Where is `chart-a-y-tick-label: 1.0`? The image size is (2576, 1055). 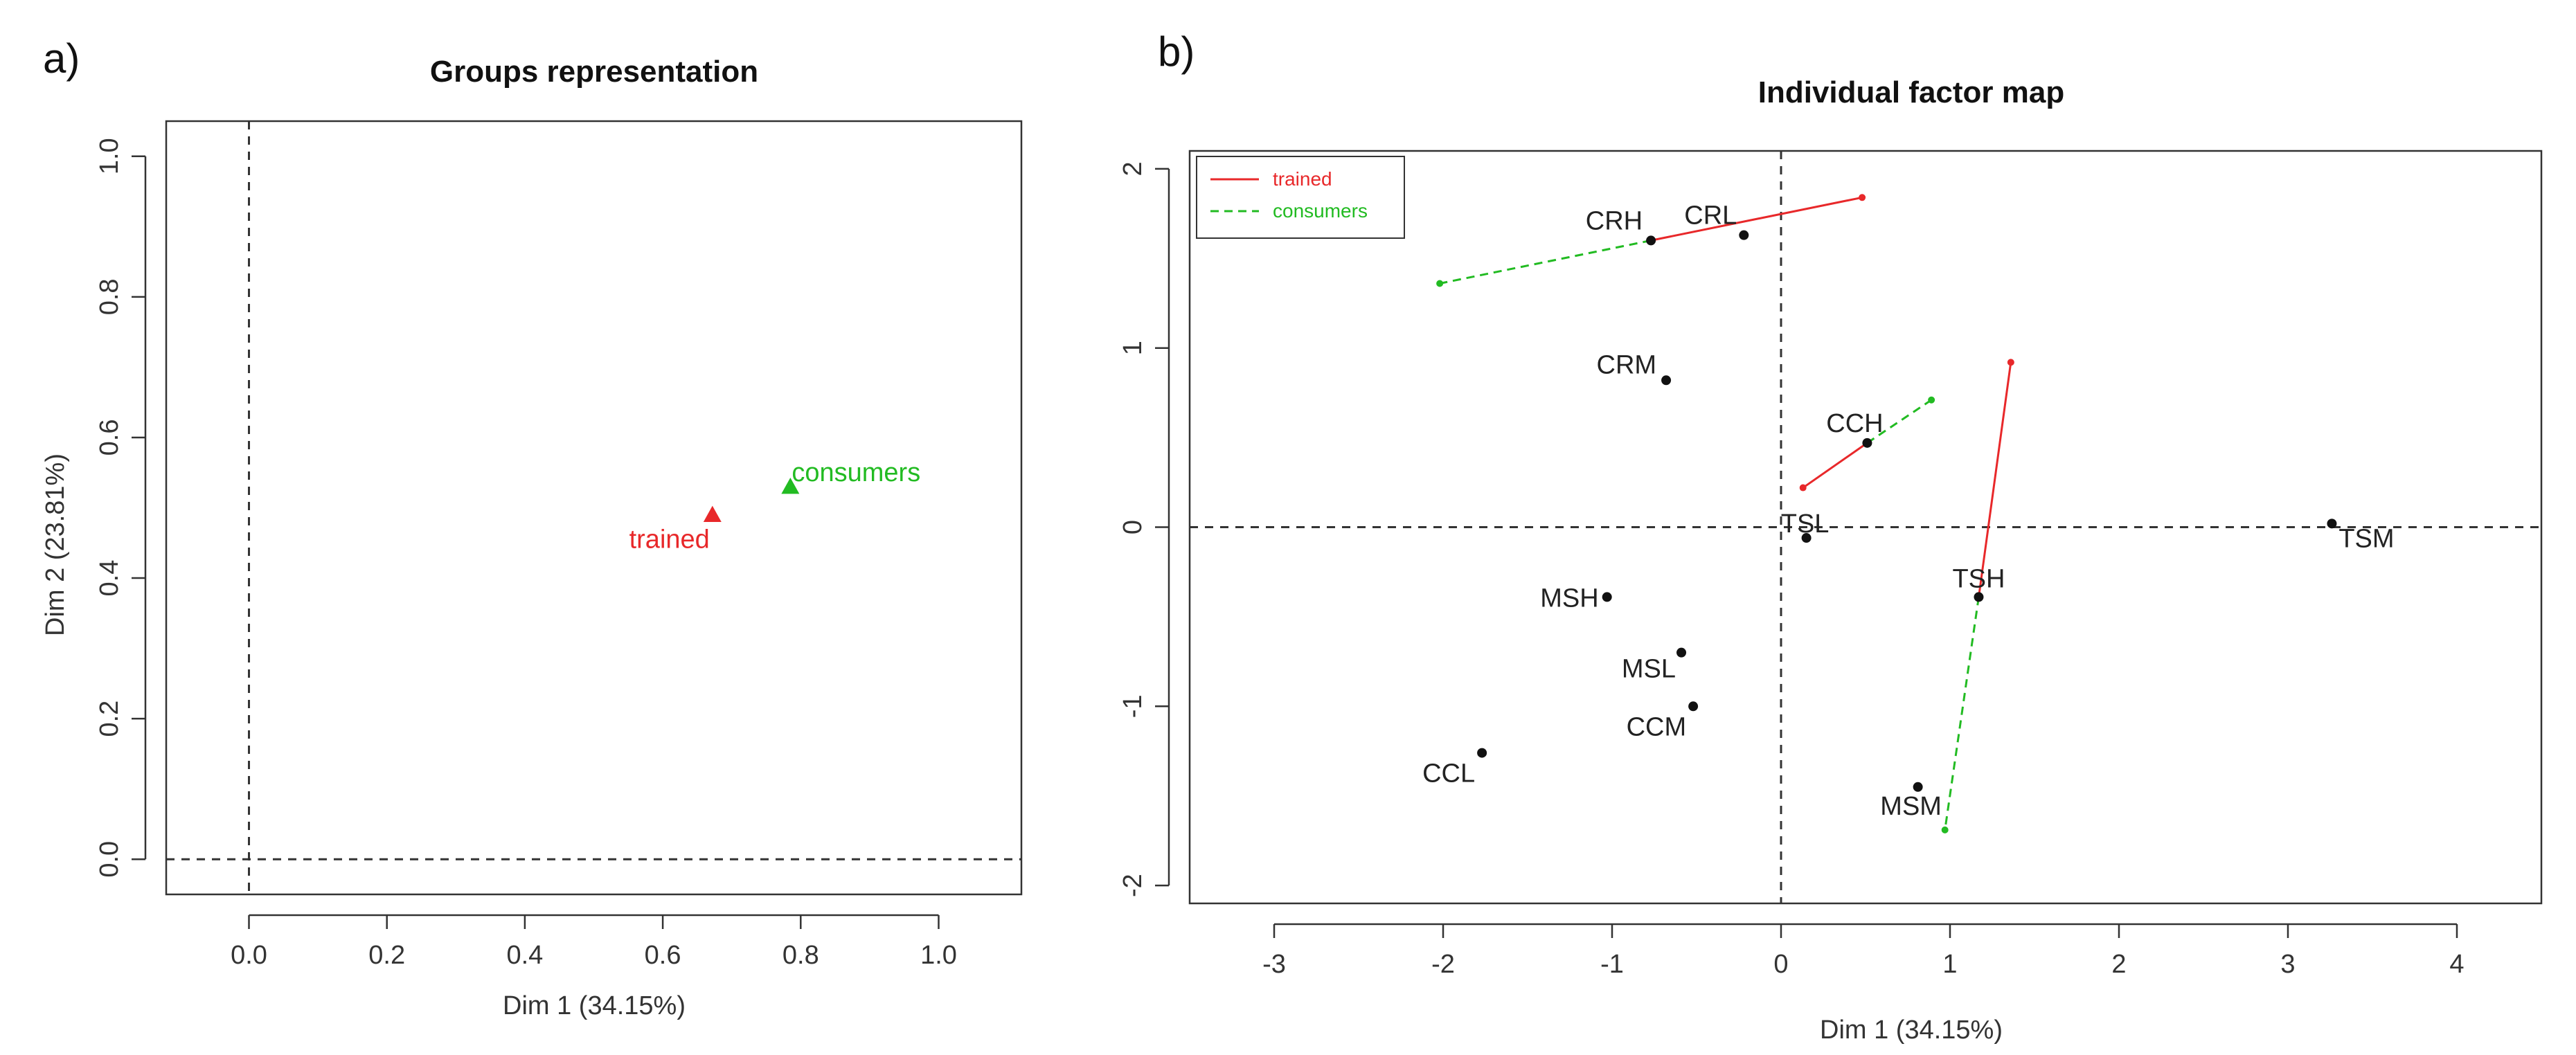 chart-a-y-tick-label: 1.0 is located at coordinates (109, 156).